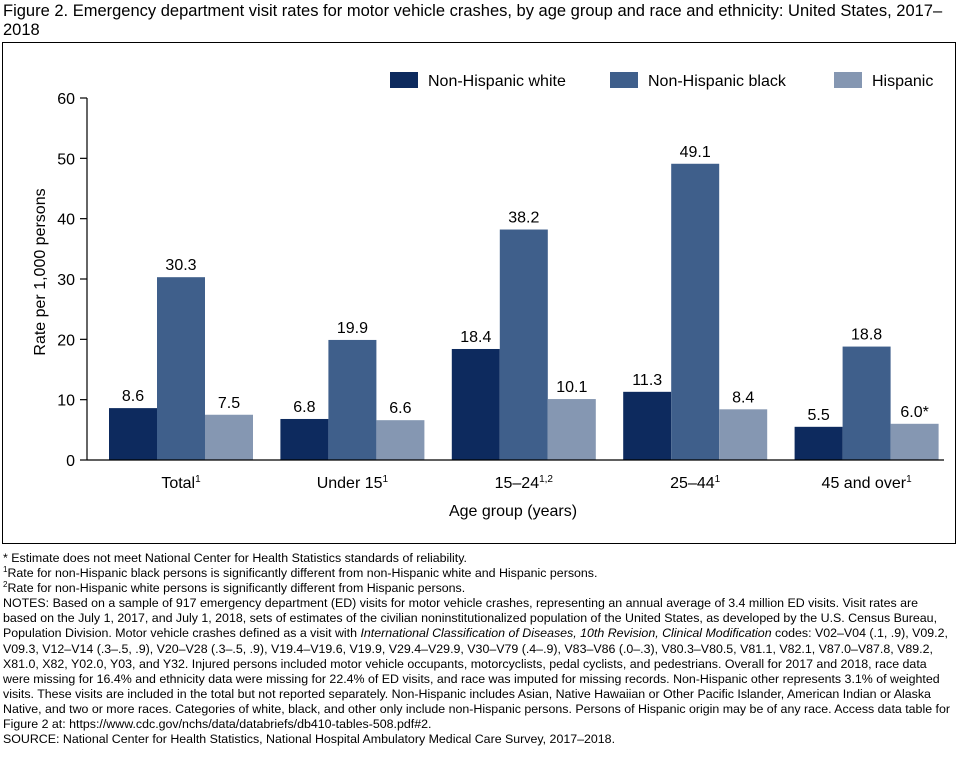  Describe the element at coordinates (914, 412) in the screenshot. I see `bar-value-label: 6.0*` at that location.